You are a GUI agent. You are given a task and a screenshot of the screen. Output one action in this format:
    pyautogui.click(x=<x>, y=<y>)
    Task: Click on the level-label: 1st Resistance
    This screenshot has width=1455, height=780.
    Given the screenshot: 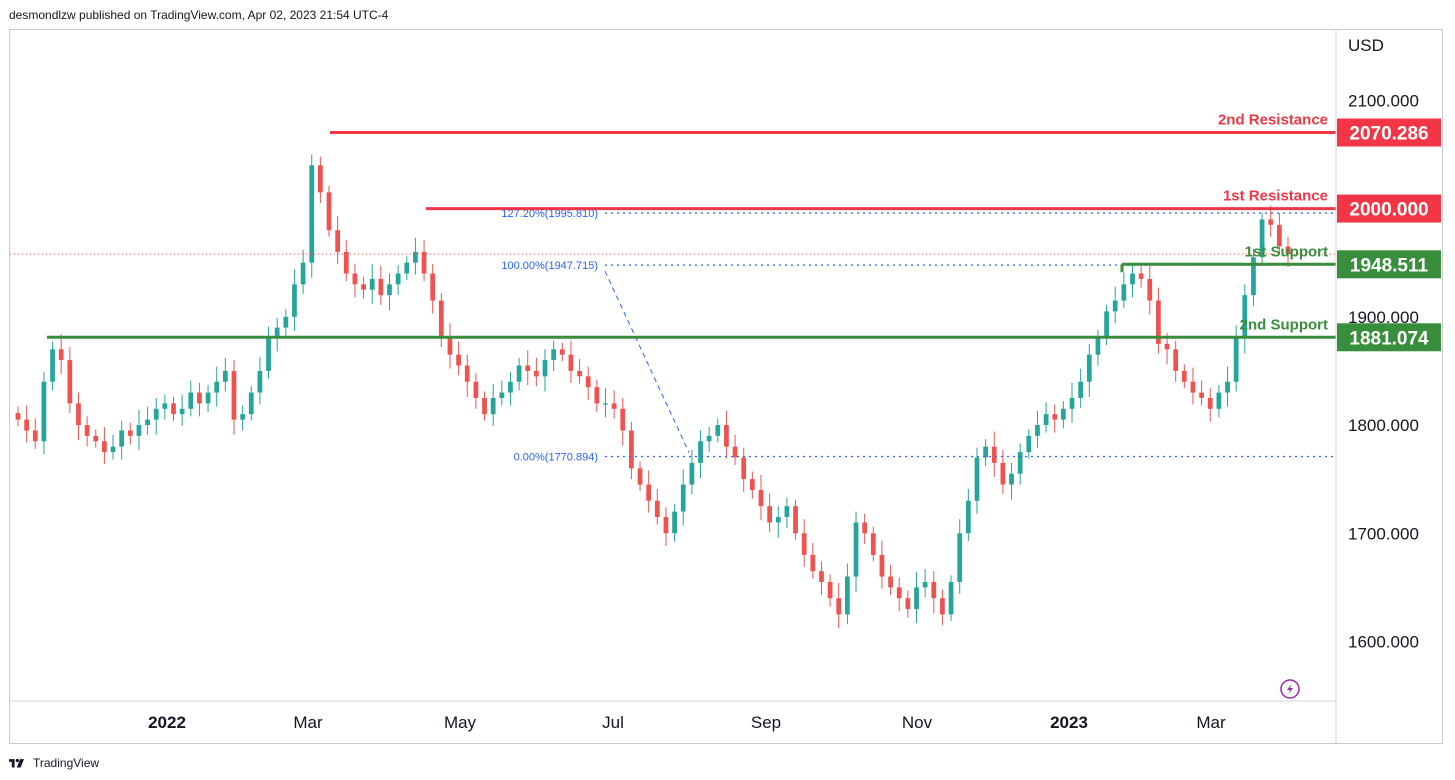 What is the action you would take?
    pyautogui.click(x=1275, y=196)
    